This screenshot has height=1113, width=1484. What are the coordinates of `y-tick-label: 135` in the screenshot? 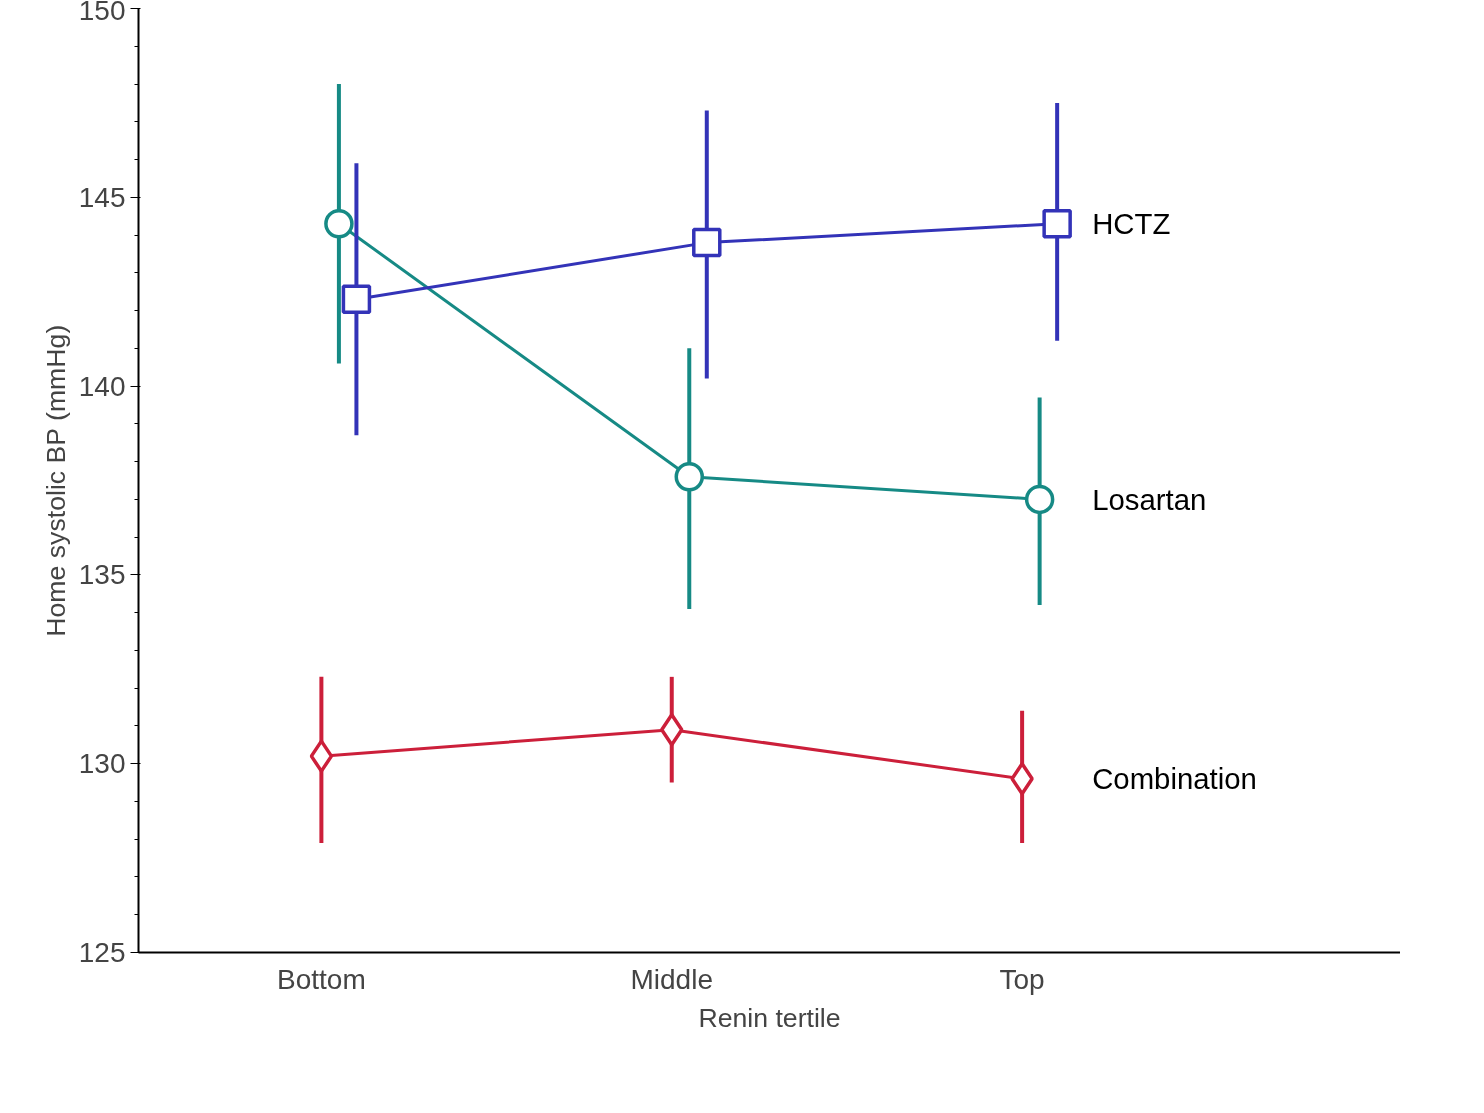 It's located at (102, 575).